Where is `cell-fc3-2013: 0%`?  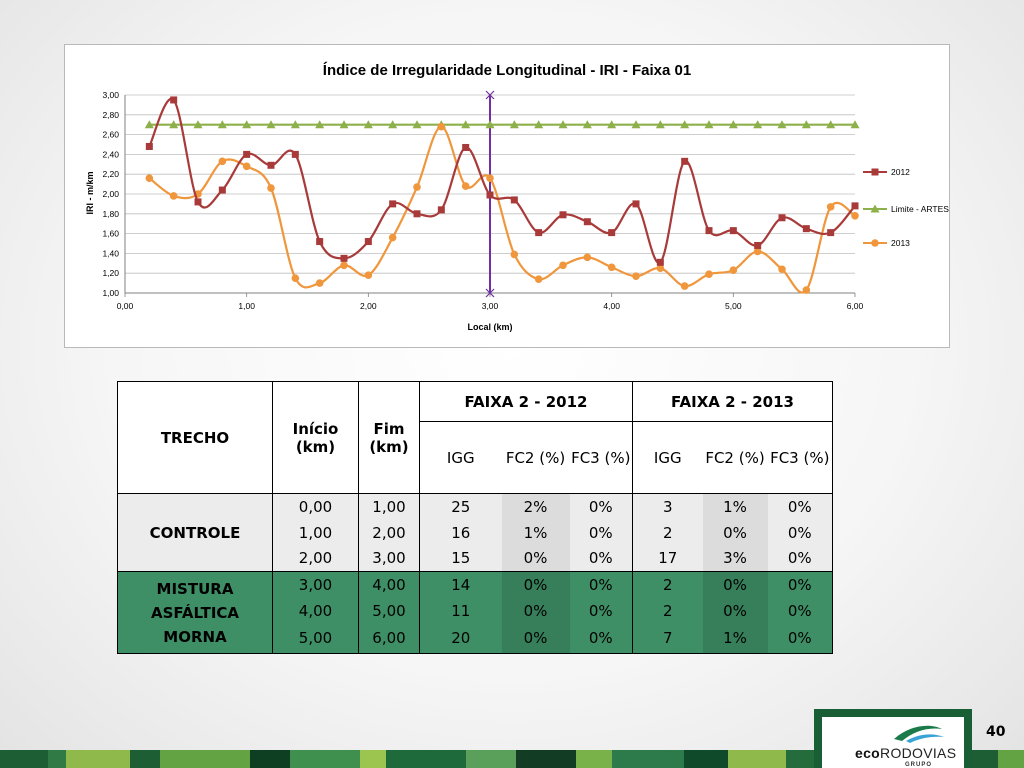
cell-fc3-2013: 0% is located at coordinates (800, 638).